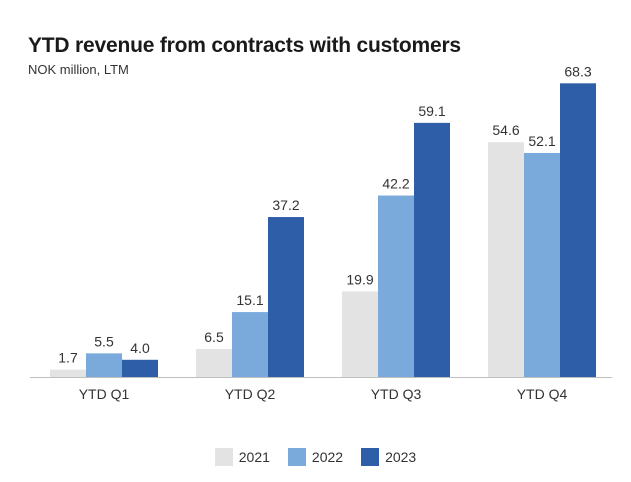  What do you see at coordinates (432, 250) in the screenshot?
I see `bar-2023-ytd-q3` at bounding box center [432, 250].